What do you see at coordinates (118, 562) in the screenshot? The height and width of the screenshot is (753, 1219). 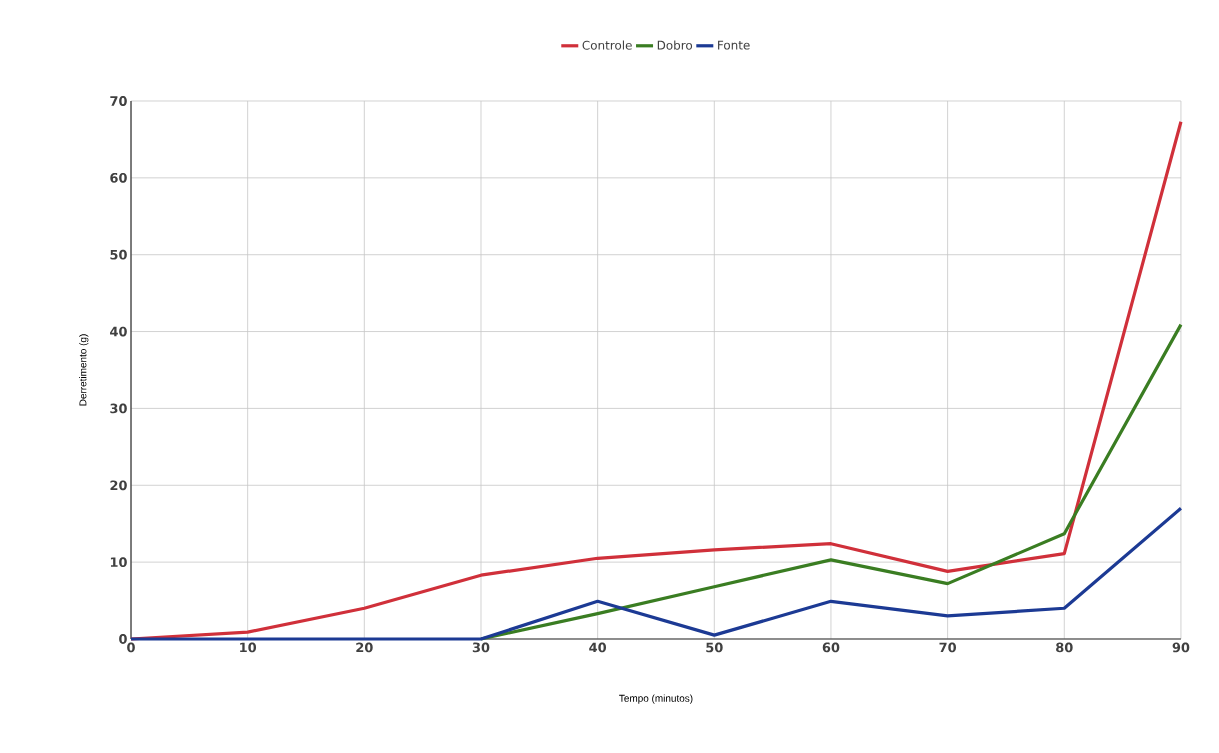 I see `y-tick-label: 10` at bounding box center [118, 562].